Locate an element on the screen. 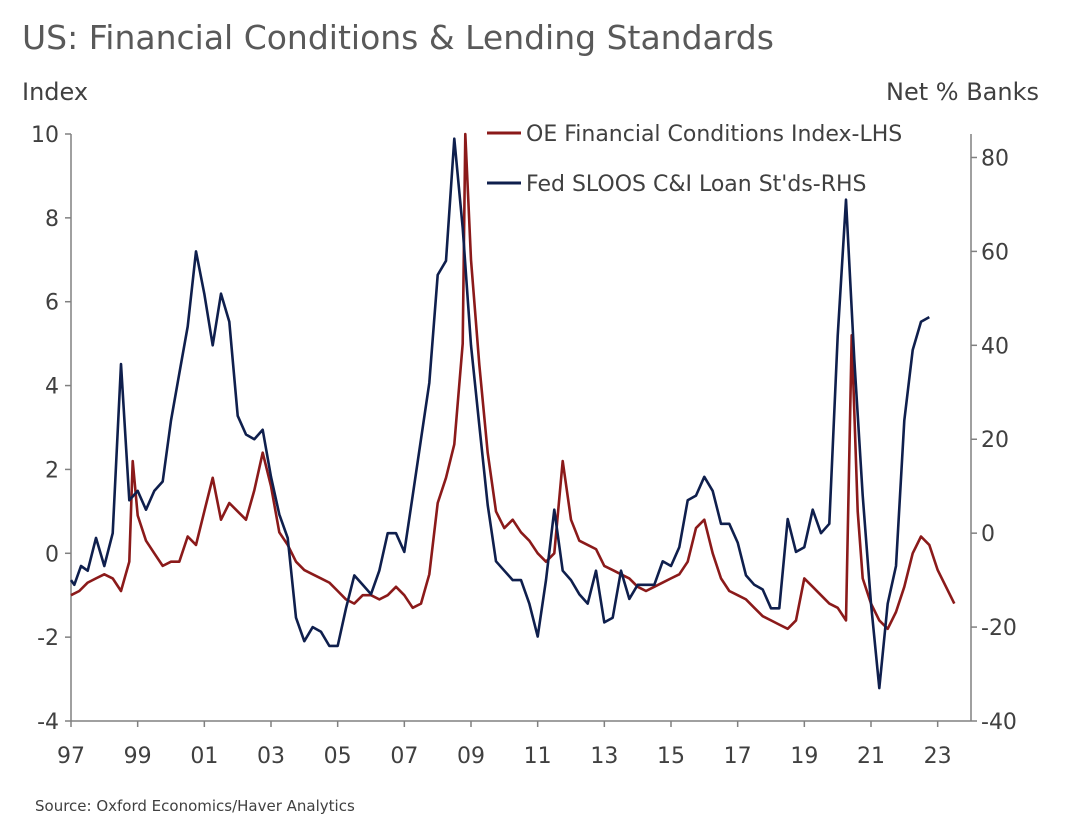 The image size is (1071, 837). left-tick-label: 8 is located at coordinates (52, 219).